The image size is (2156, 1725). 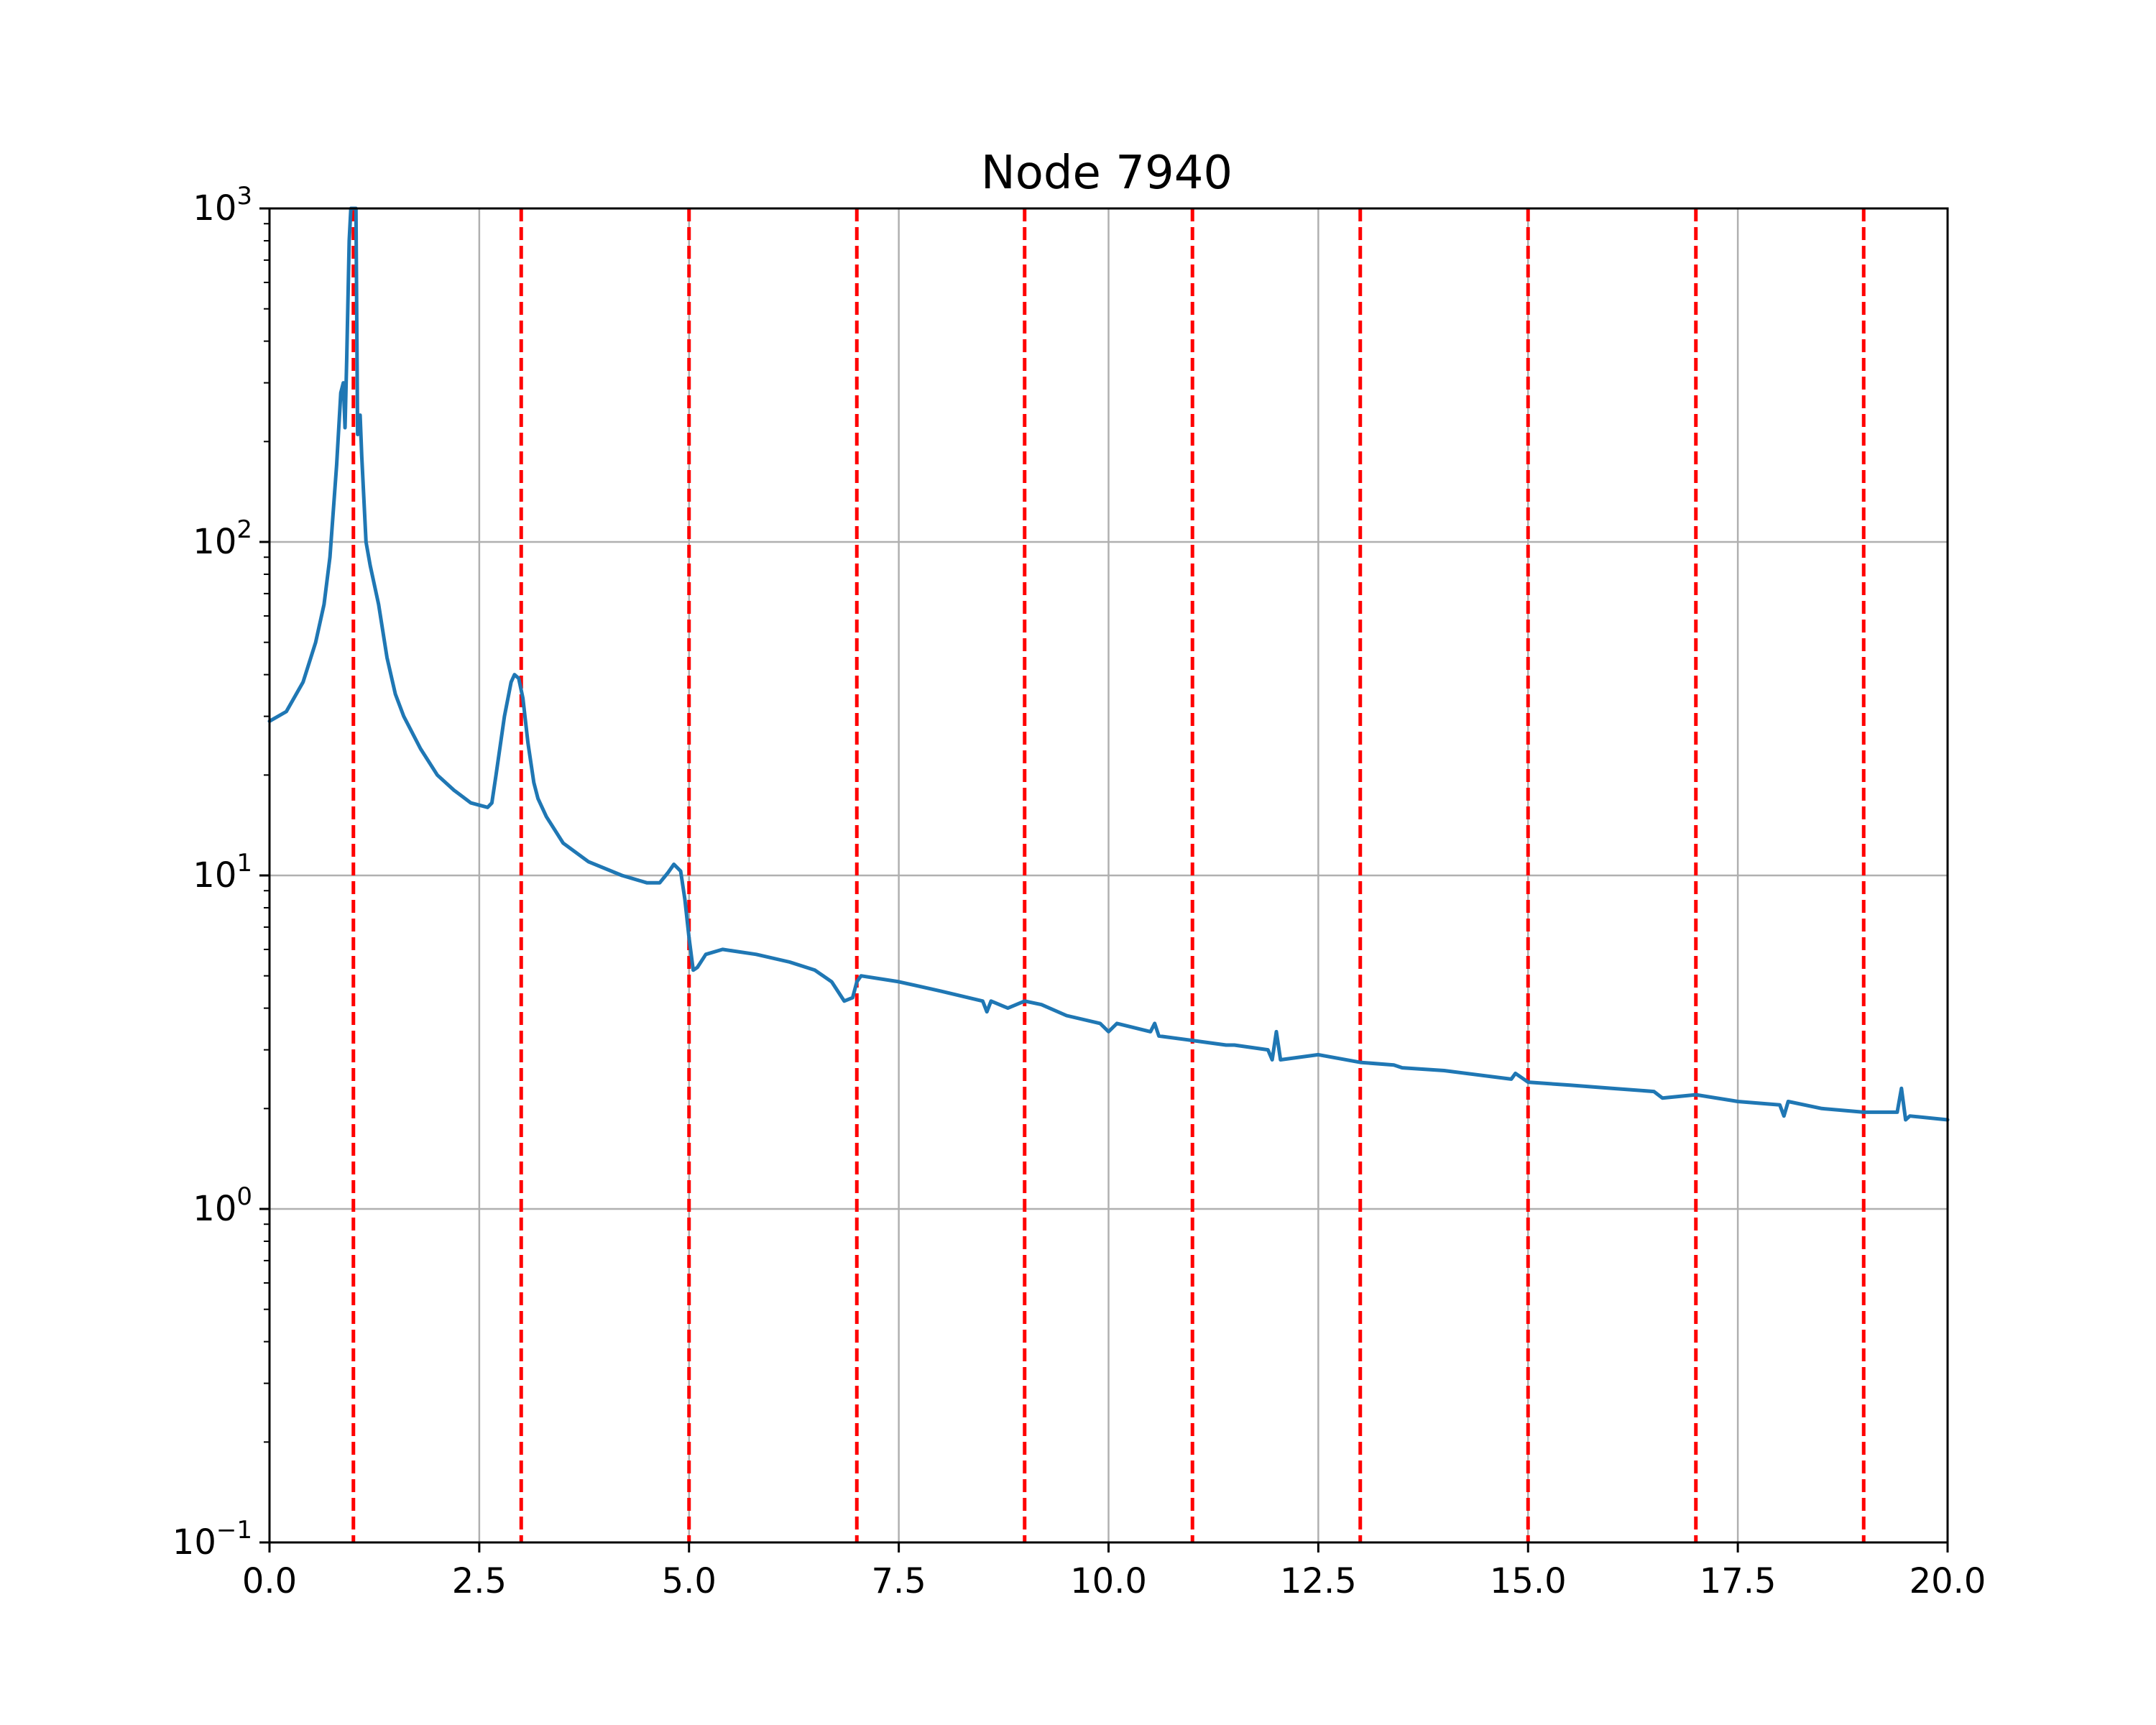 What do you see at coordinates (223, 205) in the screenshot?
I see `y-tick-label: 10³` at bounding box center [223, 205].